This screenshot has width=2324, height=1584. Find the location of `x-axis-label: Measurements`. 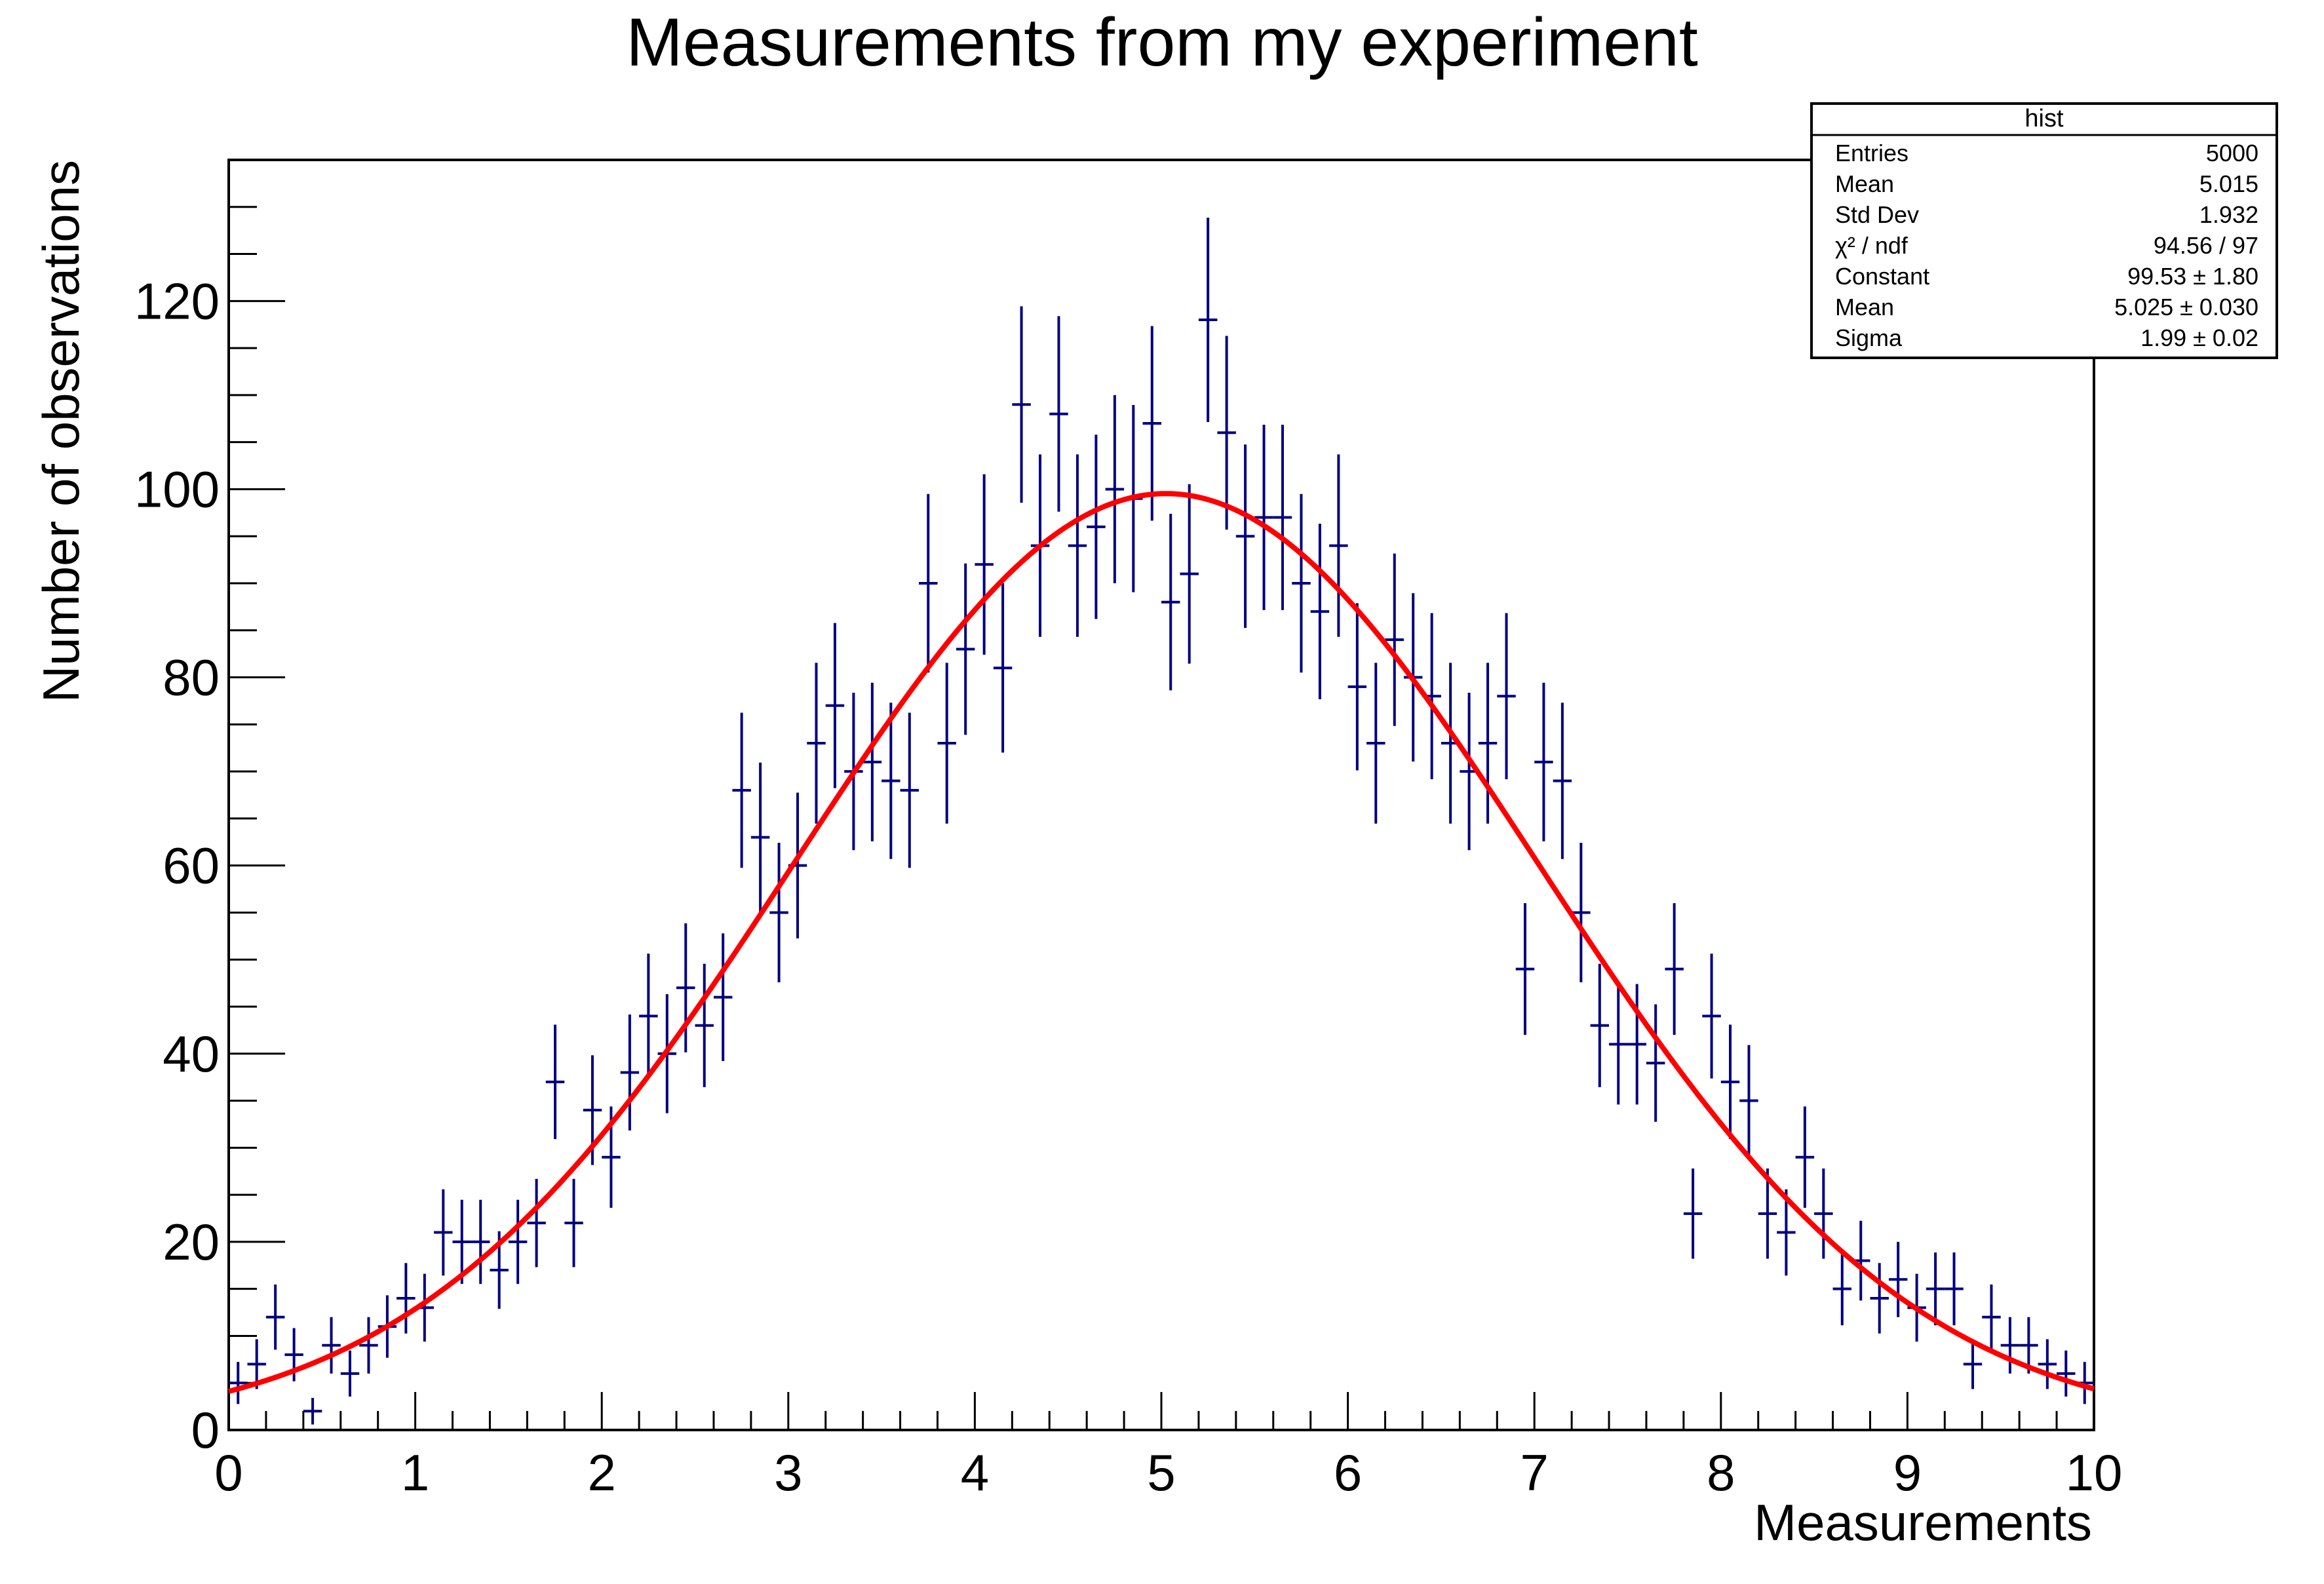

x-axis-label: Measurements is located at coordinates (1923, 1522).